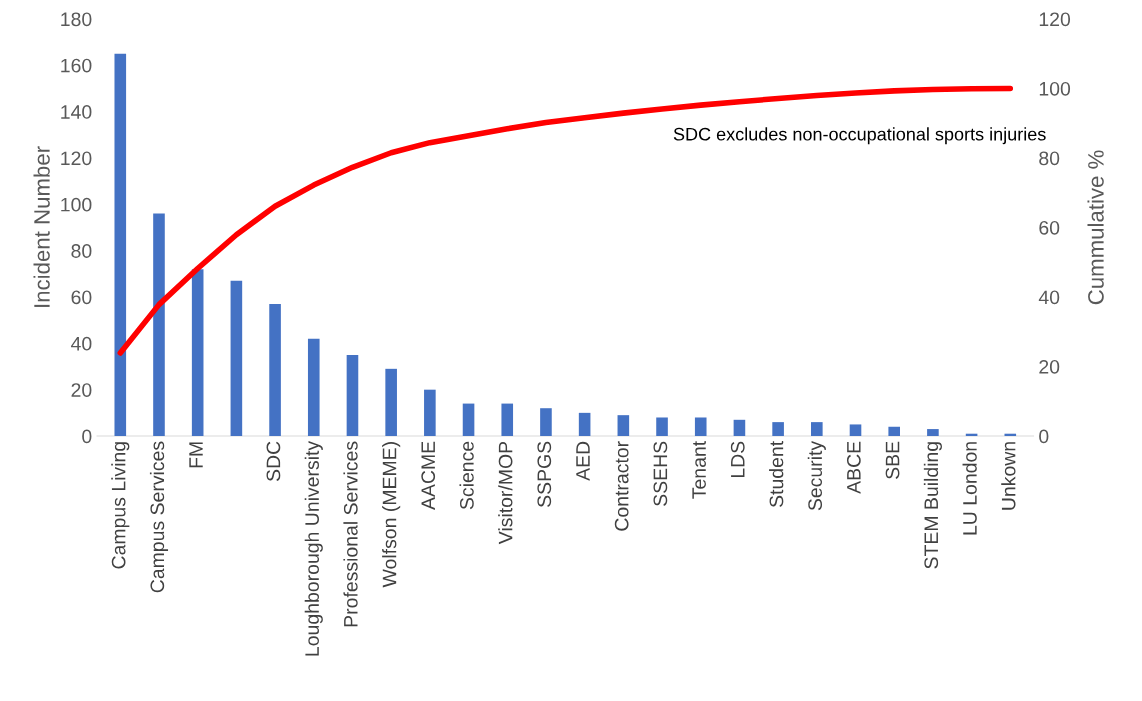 The height and width of the screenshot is (701, 1142). I want to click on x-tick-label: STEM Building, so click(932, 505).